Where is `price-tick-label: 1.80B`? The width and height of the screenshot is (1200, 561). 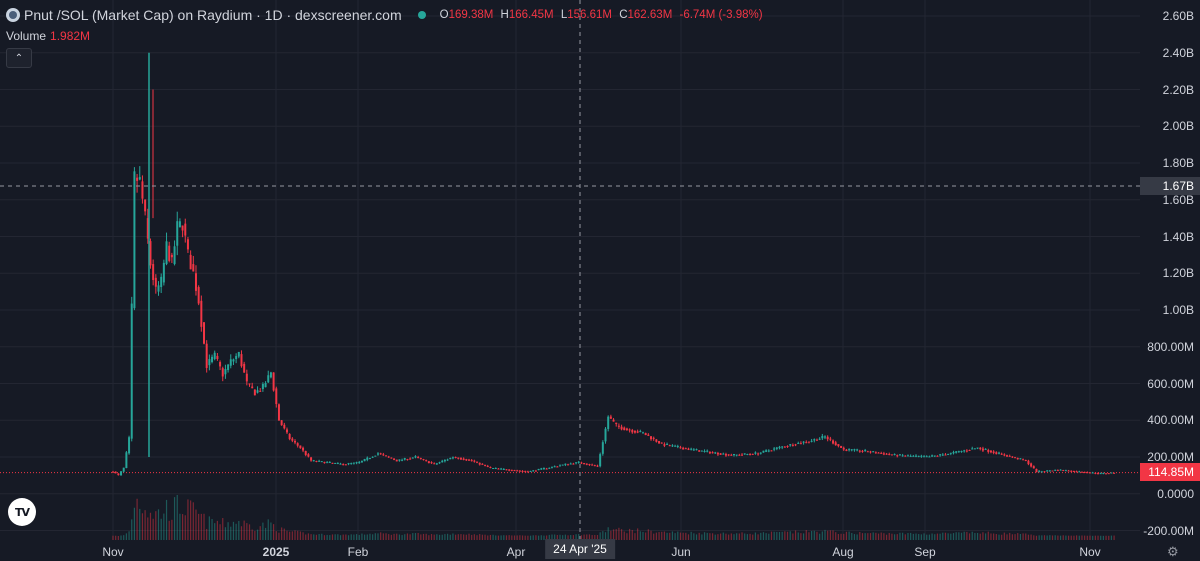
price-tick-label: 1.80B is located at coordinates (1178, 163).